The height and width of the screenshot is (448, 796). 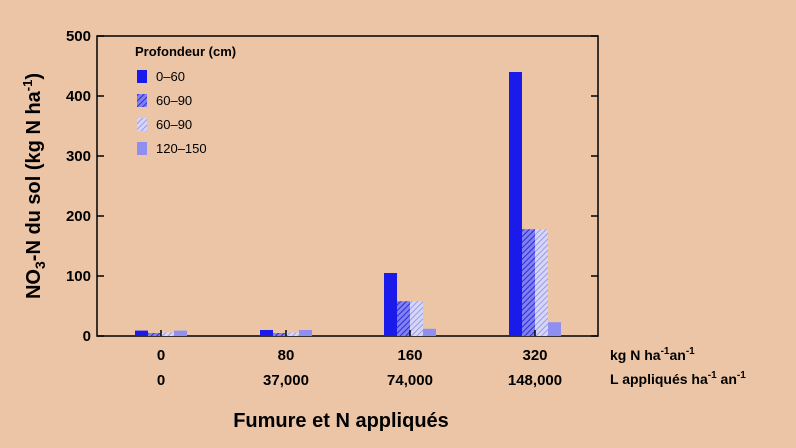 What do you see at coordinates (409, 355) in the screenshot?
I see `x-tick-label: 160` at bounding box center [409, 355].